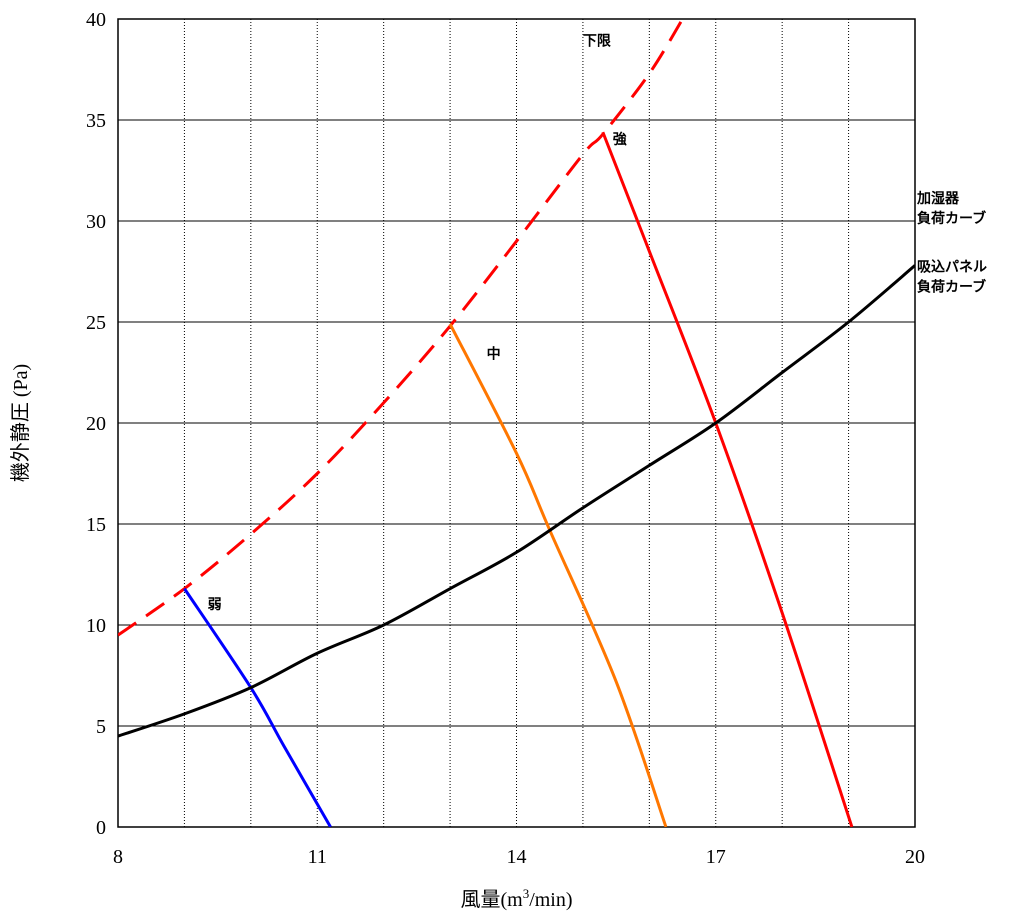 This screenshot has height=920, width=1012. Describe the element at coordinates (517, 857) in the screenshot. I see `x-tick-label-14: 14` at that location.